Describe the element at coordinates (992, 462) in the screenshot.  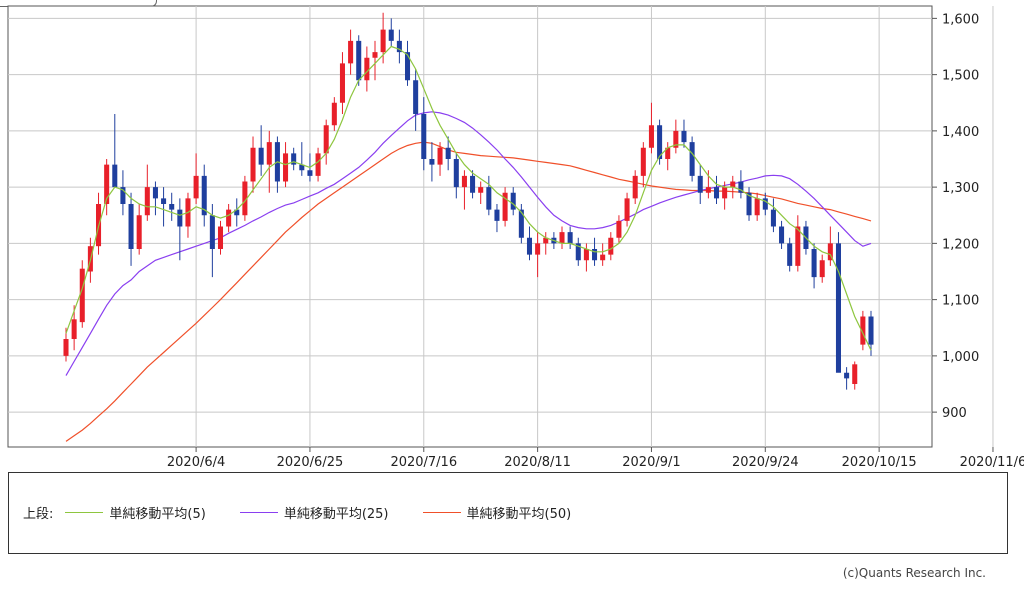
I see `x-tick-label: 2020/11/6` at that location.